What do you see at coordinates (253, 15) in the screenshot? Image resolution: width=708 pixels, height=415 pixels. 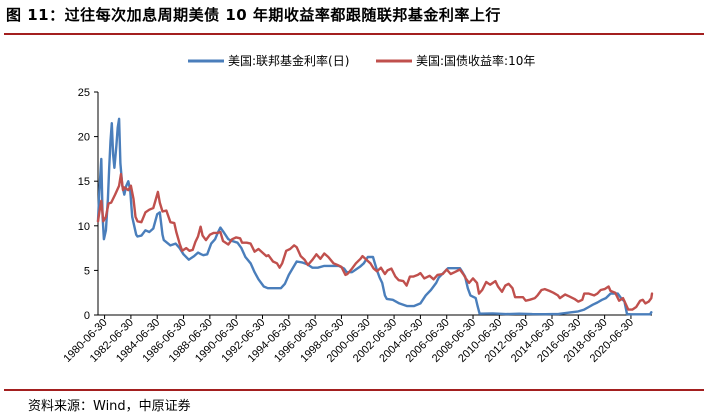 I see `figure-title: 图 11：过往每次加息周期美债 10 年期收益率都跟随联邦基金利率上行` at bounding box center [253, 15].